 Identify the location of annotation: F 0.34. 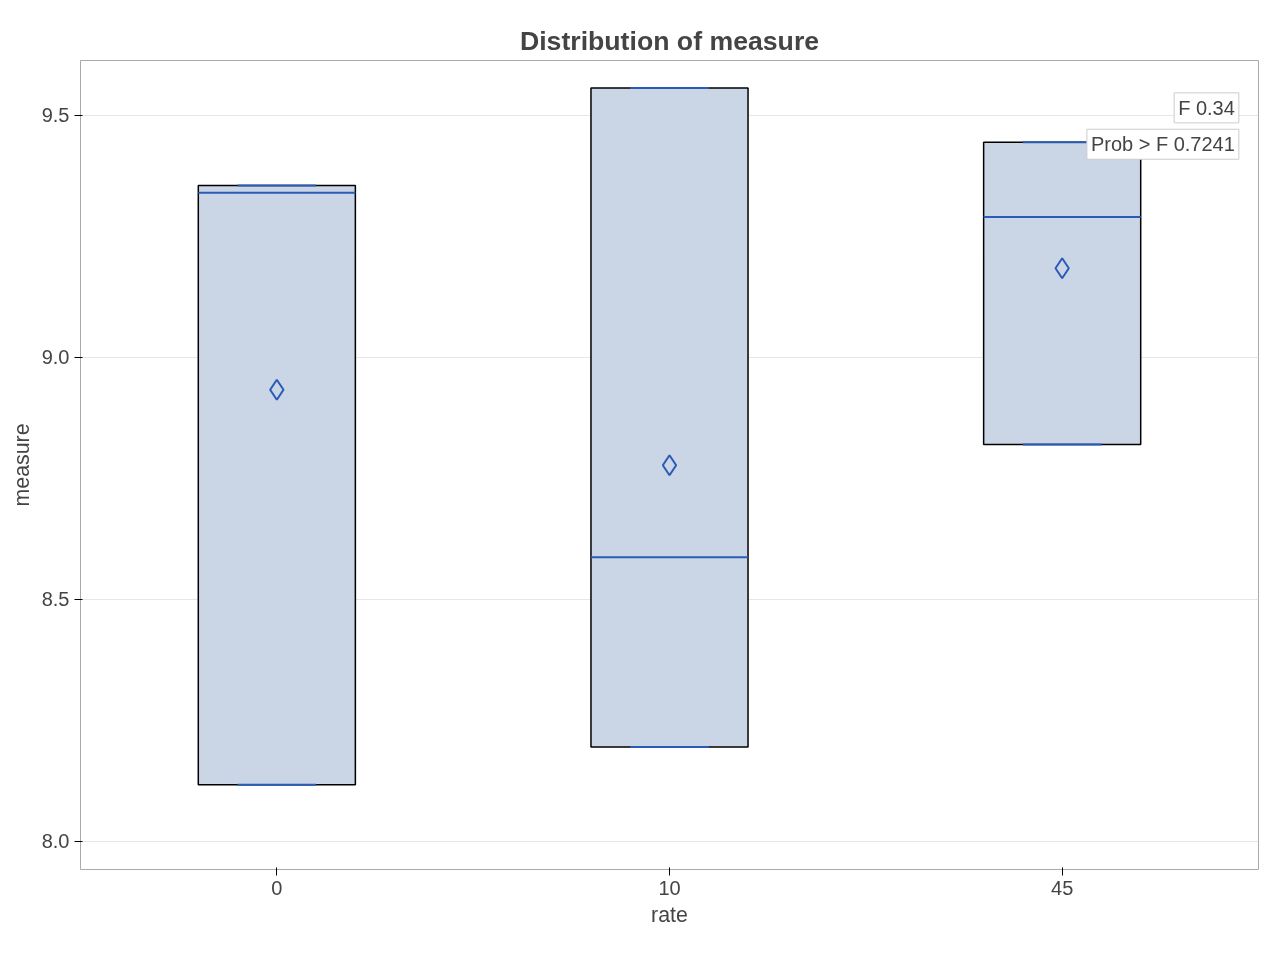
(1206, 107).